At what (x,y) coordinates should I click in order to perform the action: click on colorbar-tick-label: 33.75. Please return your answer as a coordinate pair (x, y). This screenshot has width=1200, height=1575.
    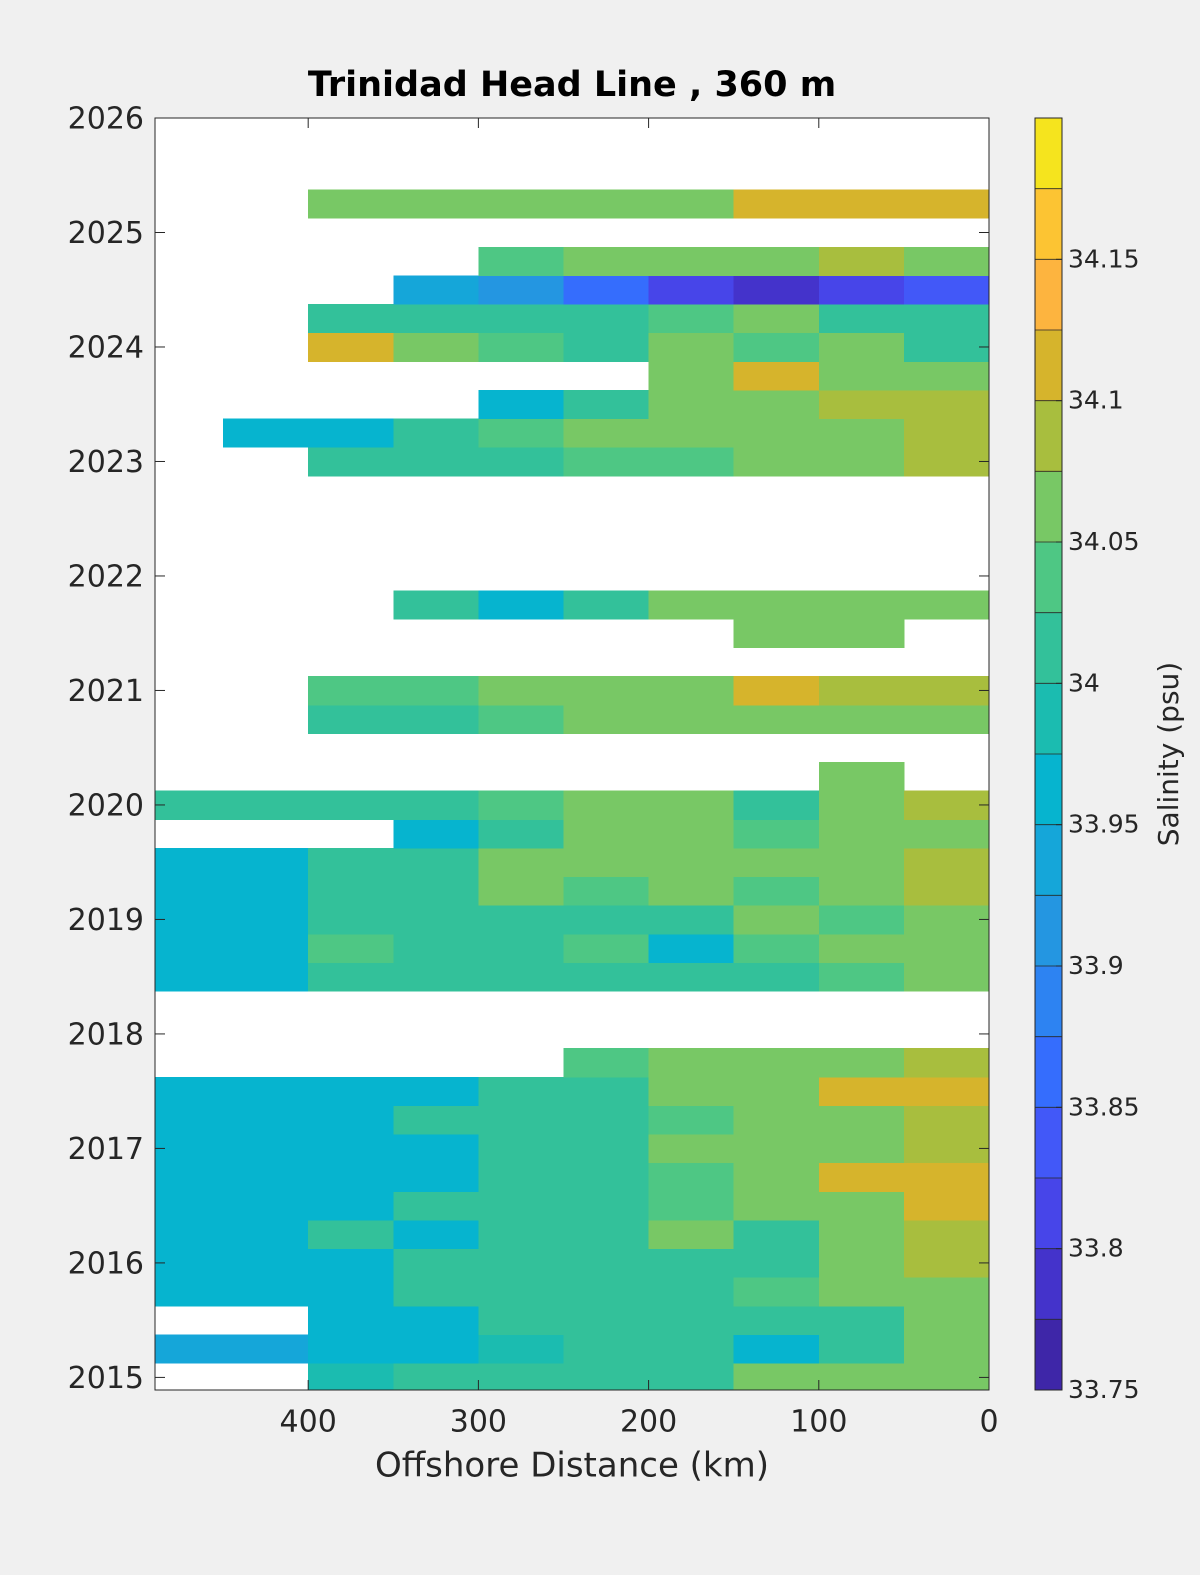
    Looking at the image, I should click on (1104, 1389).